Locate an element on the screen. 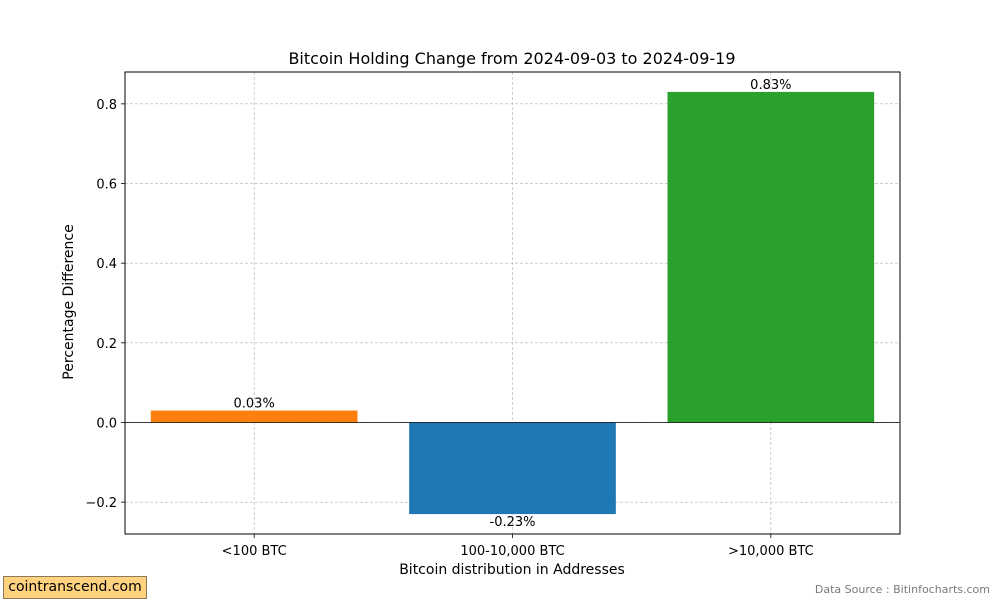 The height and width of the screenshot is (600, 1000). y-tick-label: −0.2 is located at coordinates (101, 503).